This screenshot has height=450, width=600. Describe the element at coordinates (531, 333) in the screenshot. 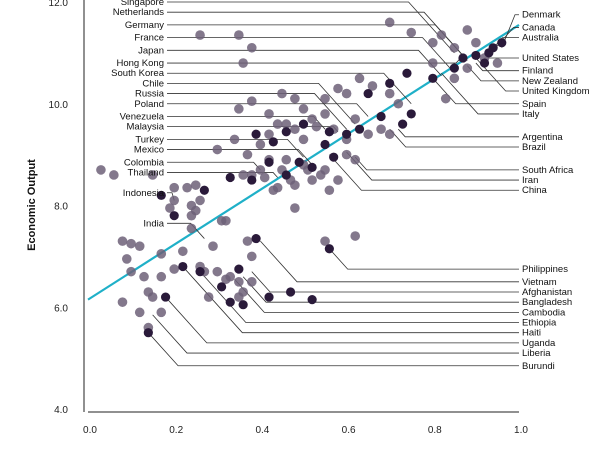

I see `country-label: Haiti` at that location.